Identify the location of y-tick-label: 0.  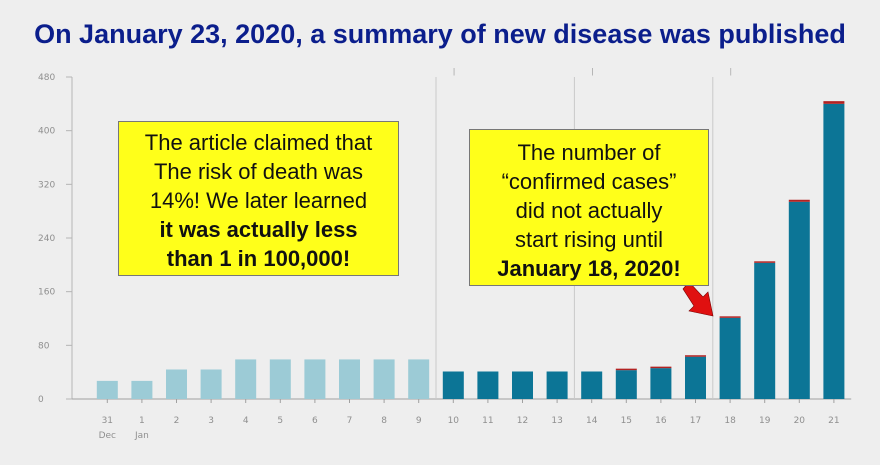
(41, 400).